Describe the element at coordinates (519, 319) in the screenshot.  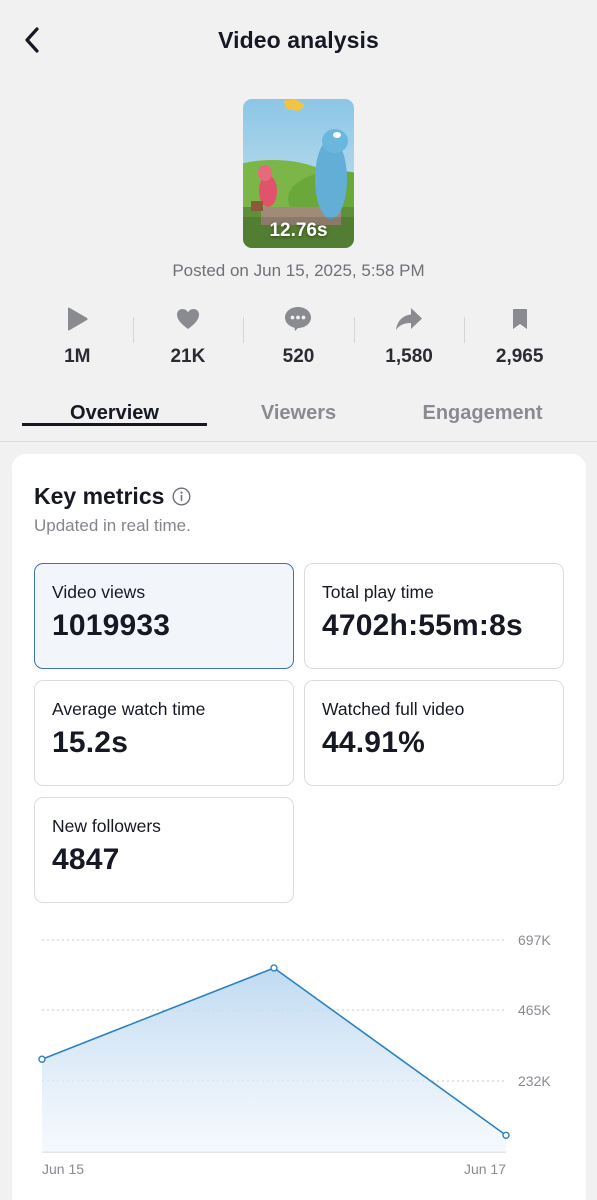
I see `bookmark-icon` at that location.